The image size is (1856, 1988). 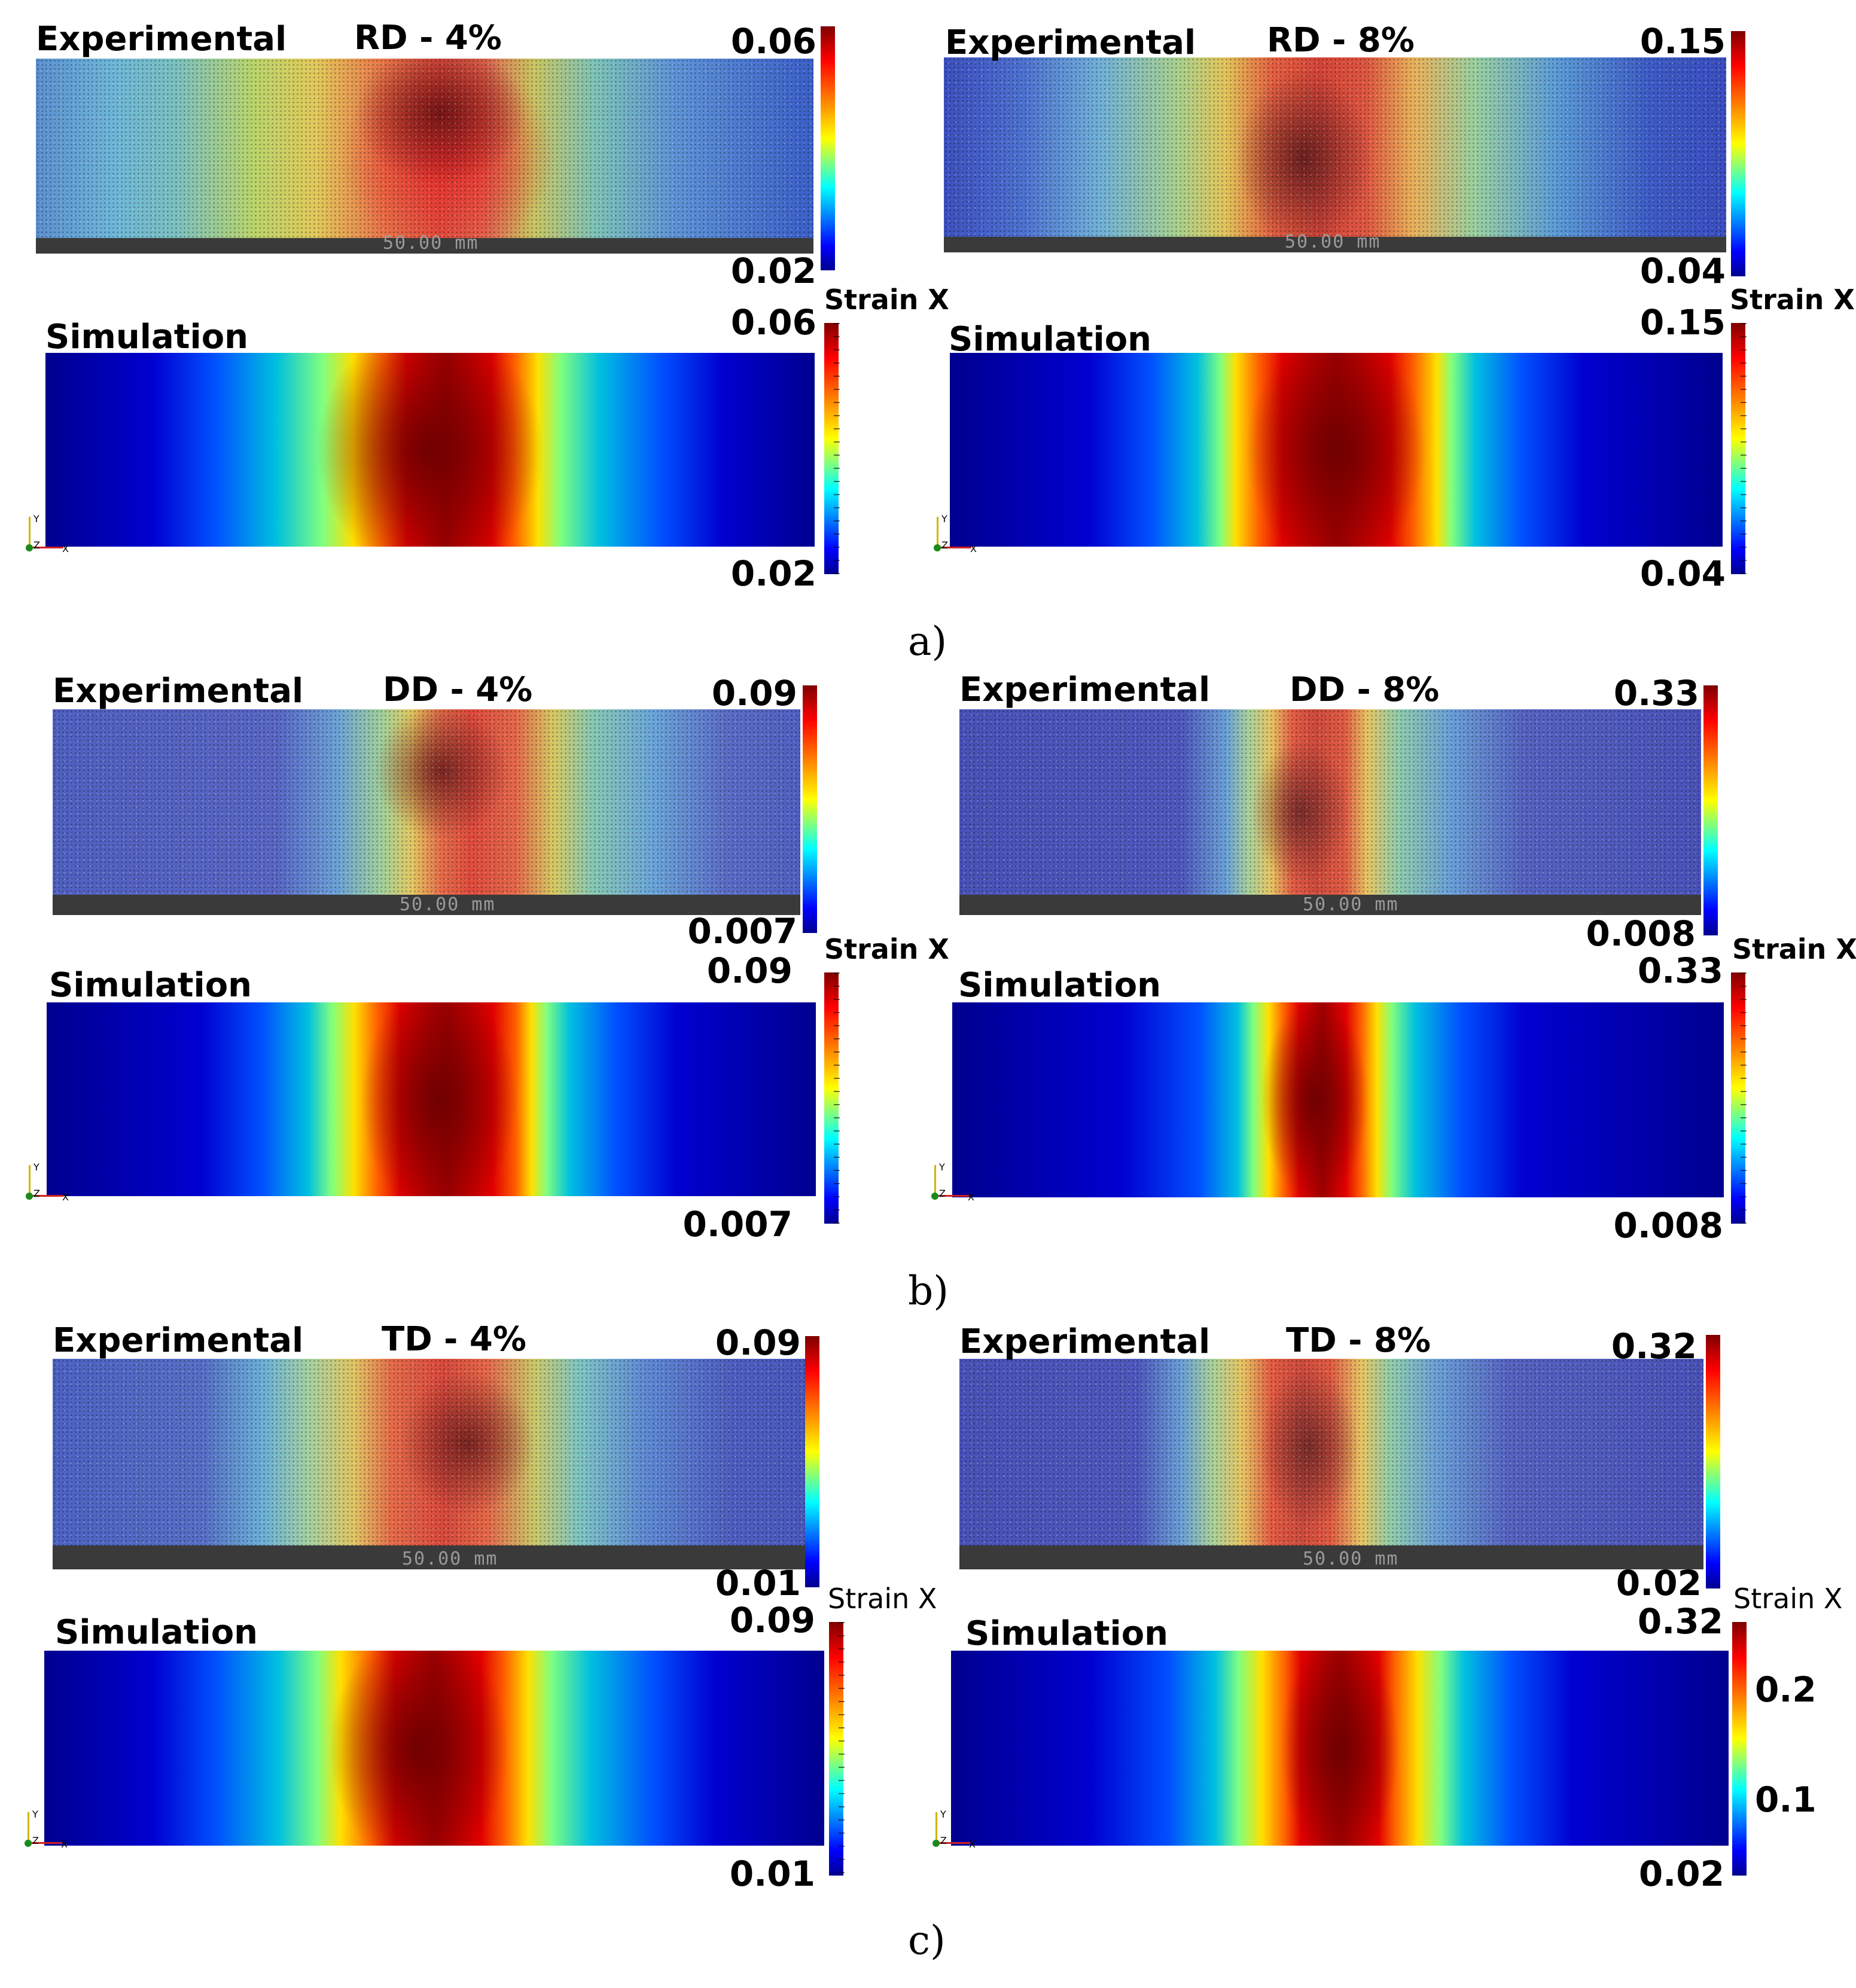 What do you see at coordinates (1365, 689) in the screenshot?
I see `case-title: DD - 8%` at bounding box center [1365, 689].